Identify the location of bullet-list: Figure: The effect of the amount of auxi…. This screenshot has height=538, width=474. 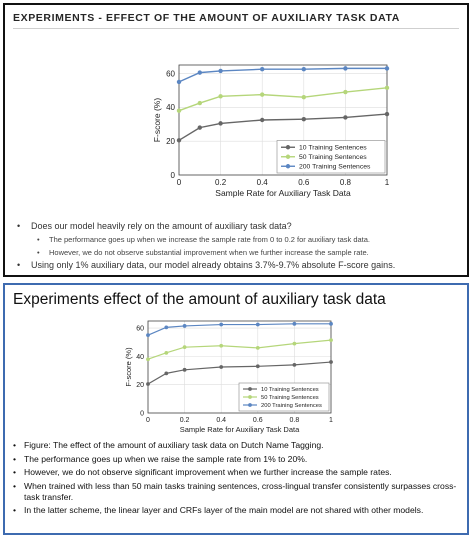
(236, 479).